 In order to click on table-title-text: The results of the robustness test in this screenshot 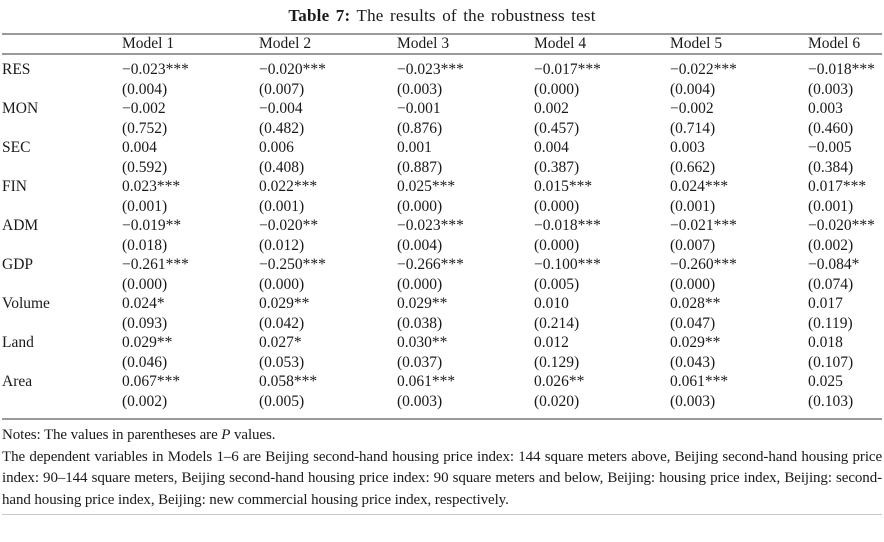, I will do `click(473, 15)`.